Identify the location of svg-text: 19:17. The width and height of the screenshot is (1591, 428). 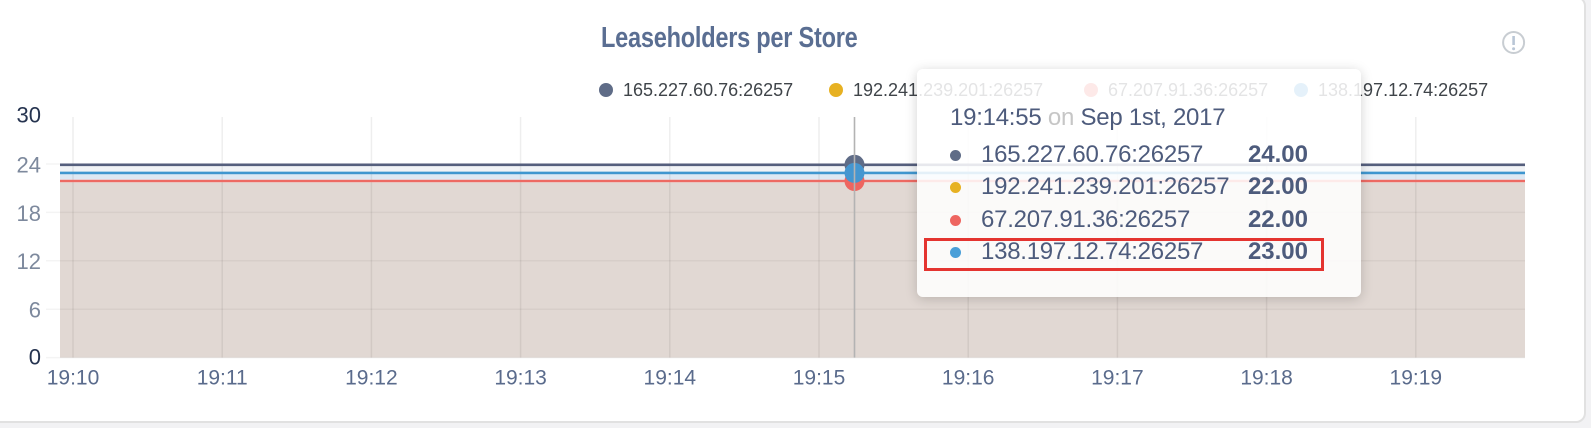
(1117, 378).